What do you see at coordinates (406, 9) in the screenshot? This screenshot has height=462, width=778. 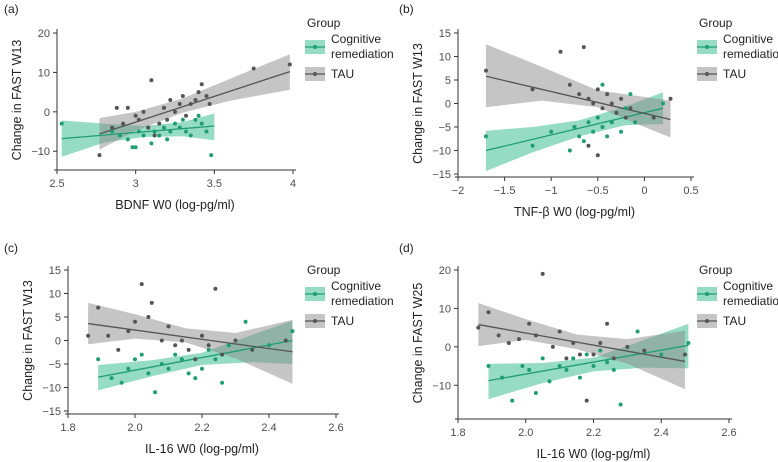 I see `panel-label: (b)` at bounding box center [406, 9].